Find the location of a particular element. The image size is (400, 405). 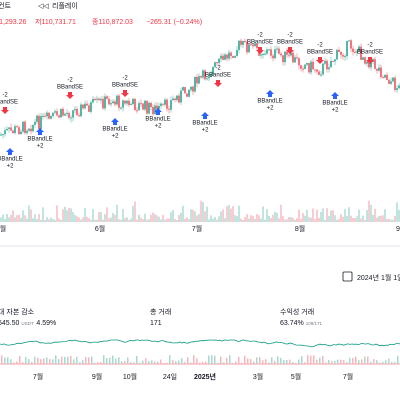

axis-label: 월 is located at coordinates (3, 228).